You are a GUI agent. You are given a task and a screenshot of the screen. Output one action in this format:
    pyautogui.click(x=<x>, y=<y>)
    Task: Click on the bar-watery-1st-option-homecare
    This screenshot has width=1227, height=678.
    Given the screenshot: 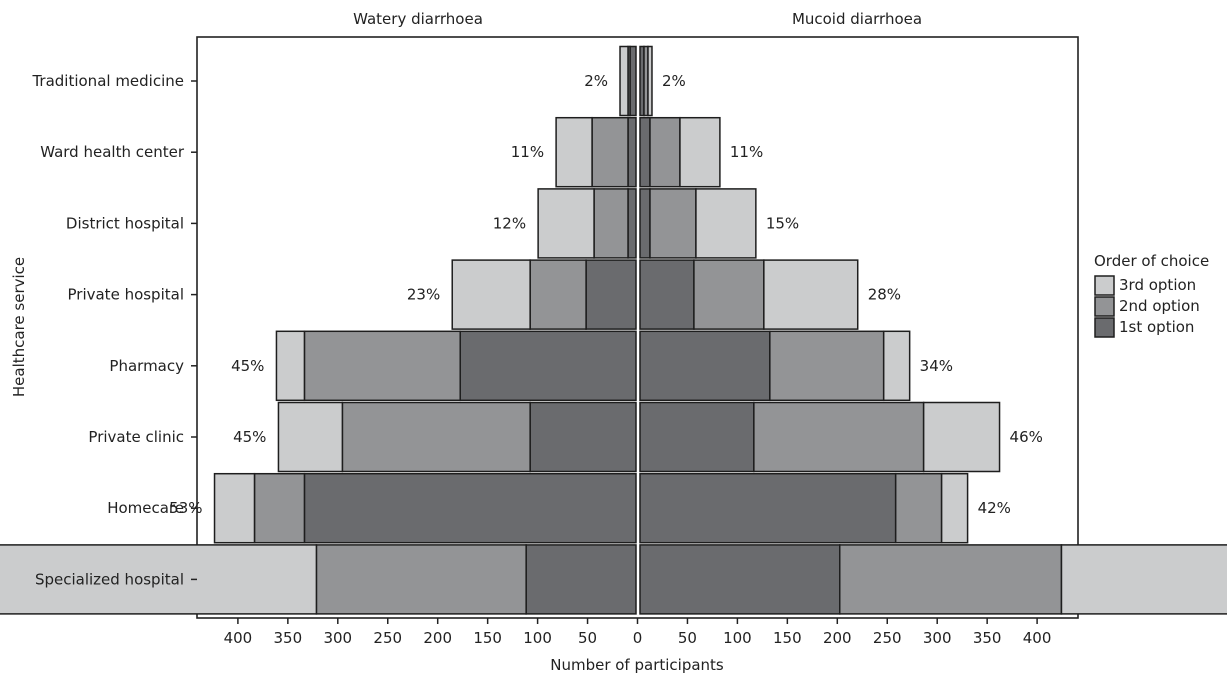 What is the action you would take?
    pyautogui.click(x=470, y=508)
    